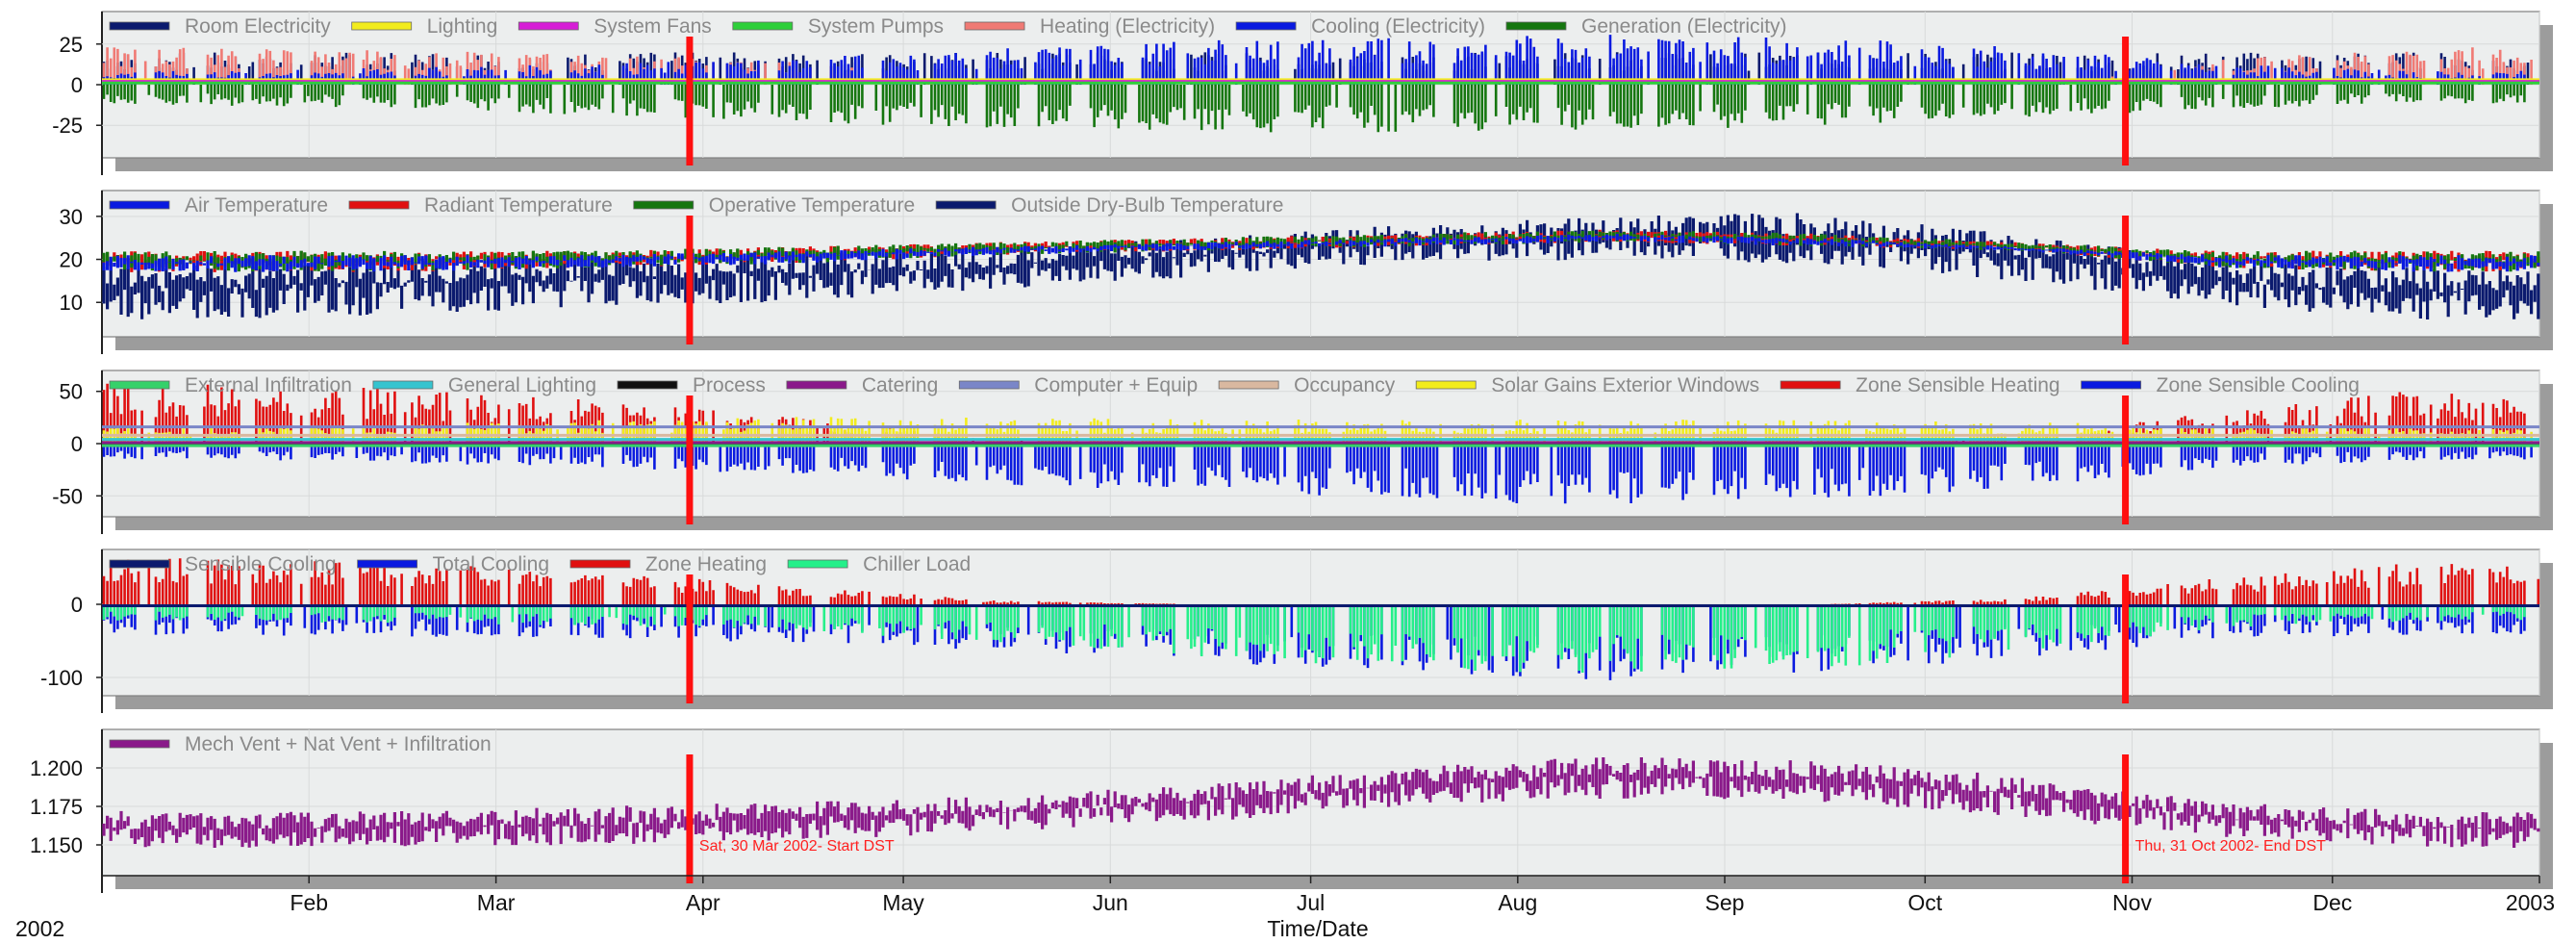 This screenshot has height=944, width=2576. I want to click on legend-label: Room Electricity, so click(258, 26).